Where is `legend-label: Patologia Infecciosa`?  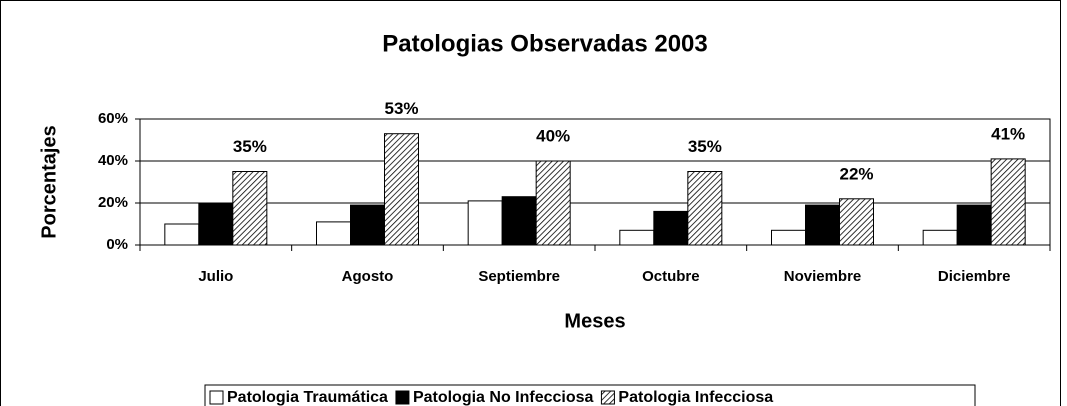
legend-label: Patologia Infecciosa is located at coordinates (695, 397).